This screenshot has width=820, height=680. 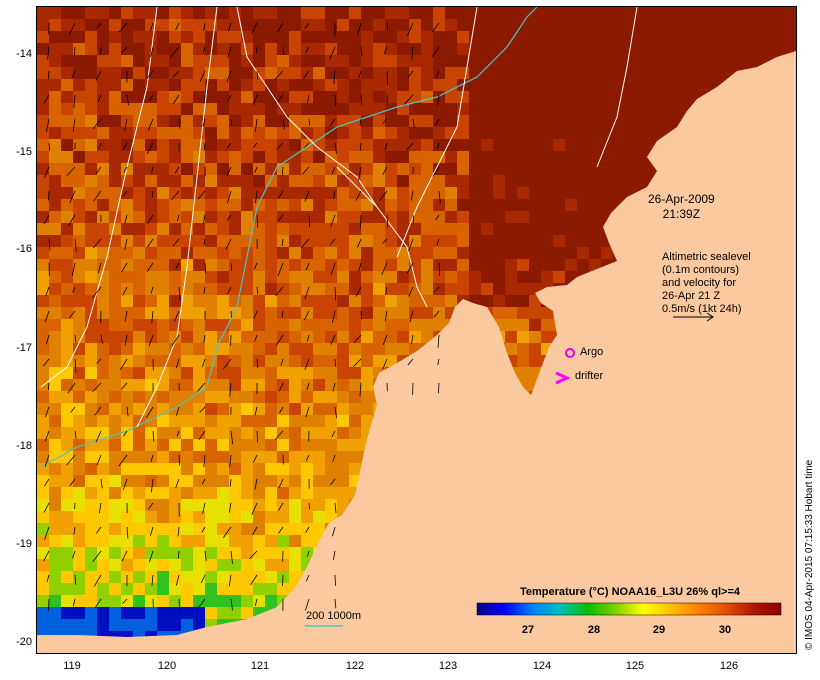 What do you see at coordinates (691, 296) in the screenshot?
I see `sealevel-note-4: 26-Apr 21 Z` at bounding box center [691, 296].